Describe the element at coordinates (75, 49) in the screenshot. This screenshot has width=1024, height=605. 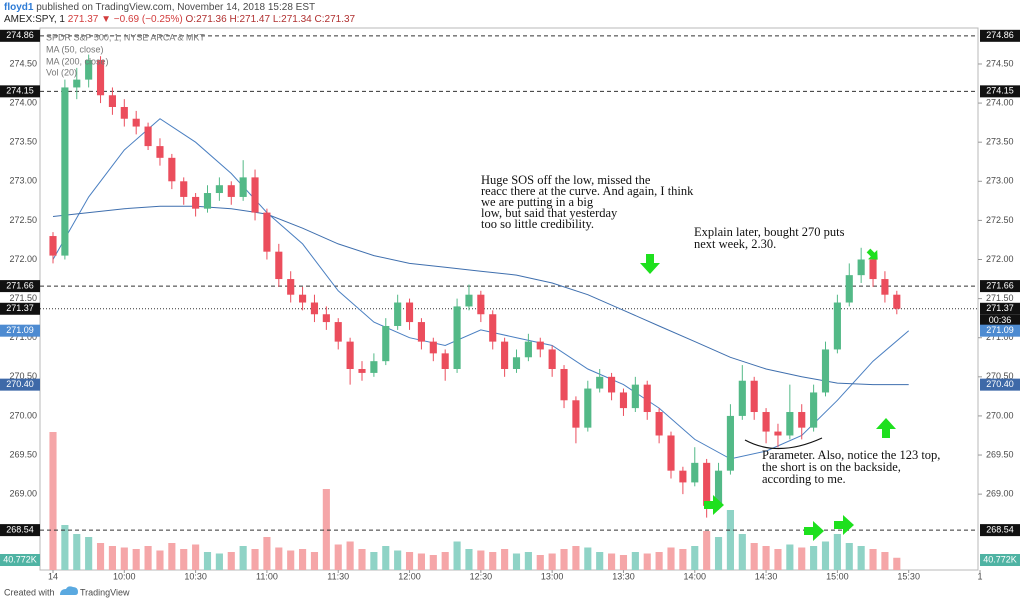
I see `legend-ma50: MA (50, close)` at that location.